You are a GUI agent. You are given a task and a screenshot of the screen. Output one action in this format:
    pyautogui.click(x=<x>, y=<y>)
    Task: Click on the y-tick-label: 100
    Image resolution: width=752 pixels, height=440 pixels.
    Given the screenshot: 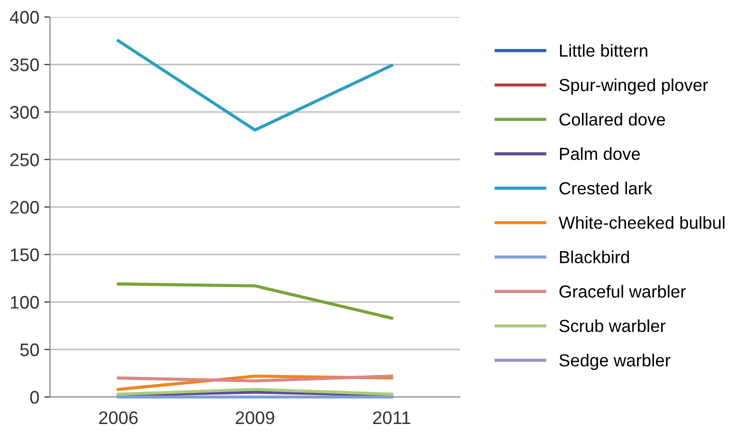 What is the action you would take?
    pyautogui.click(x=24, y=302)
    